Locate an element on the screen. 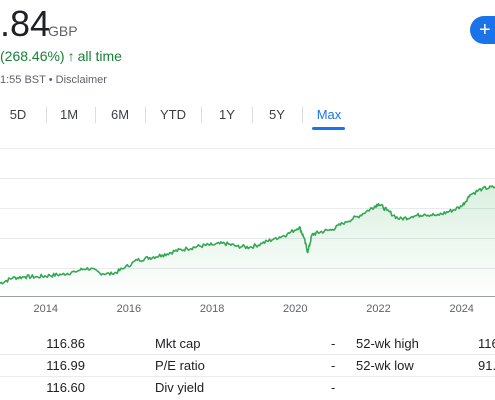 This screenshot has height=400, width=495. tab-6m: 6M is located at coordinates (120, 114).